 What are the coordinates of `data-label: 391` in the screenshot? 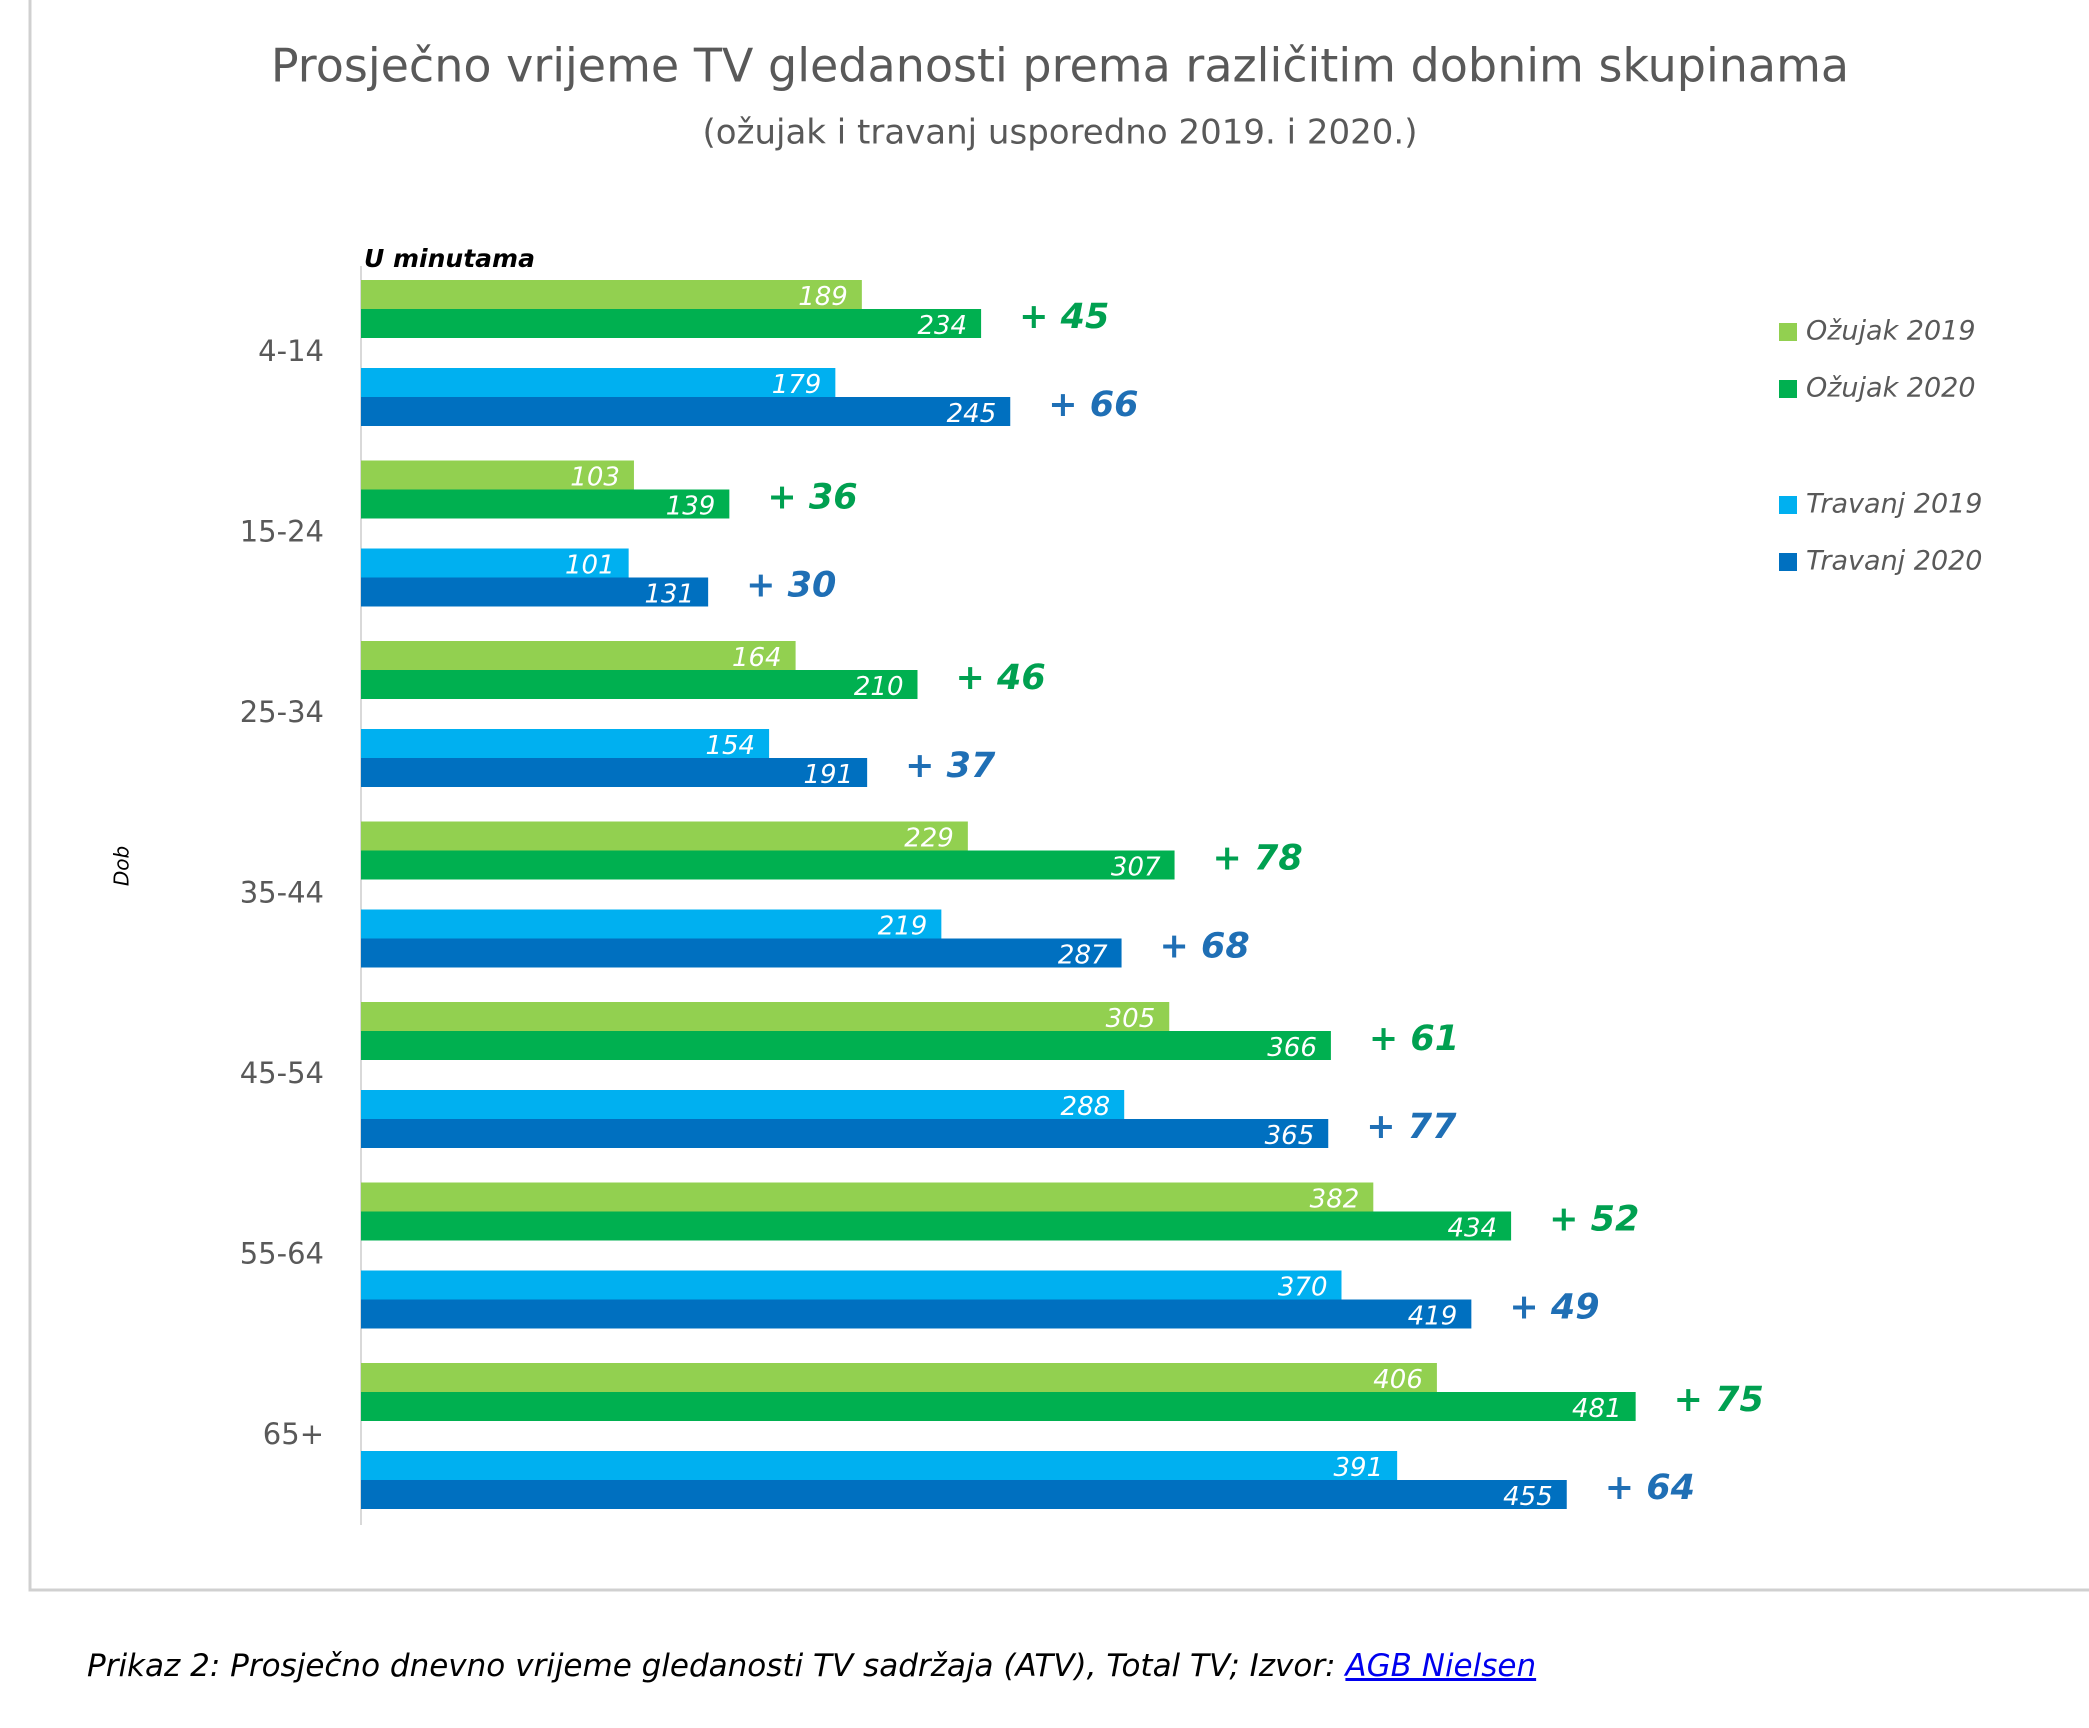 It's located at (1359, 1468).